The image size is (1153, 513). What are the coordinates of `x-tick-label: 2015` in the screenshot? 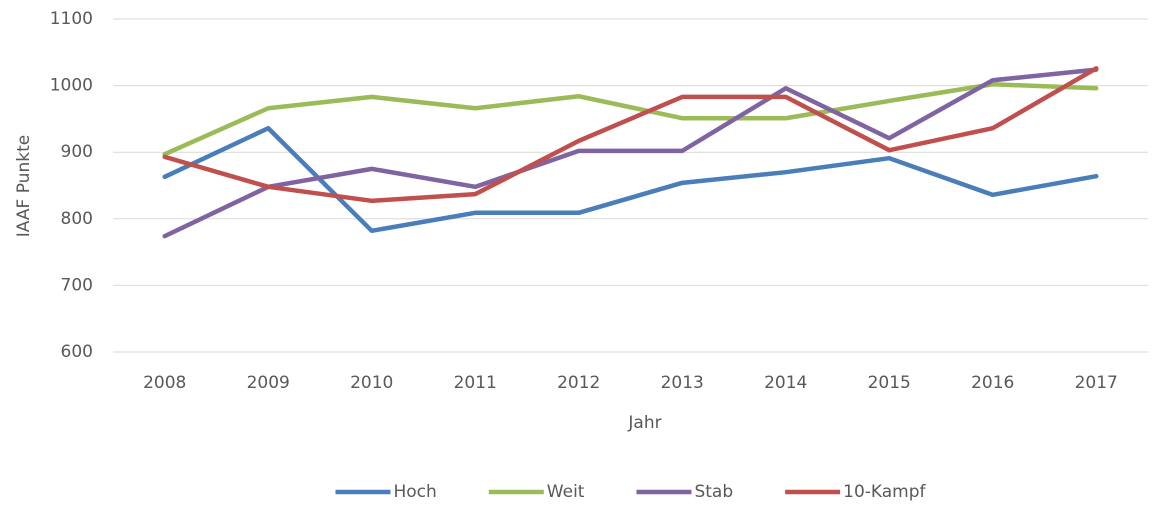 It's located at (889, 383).